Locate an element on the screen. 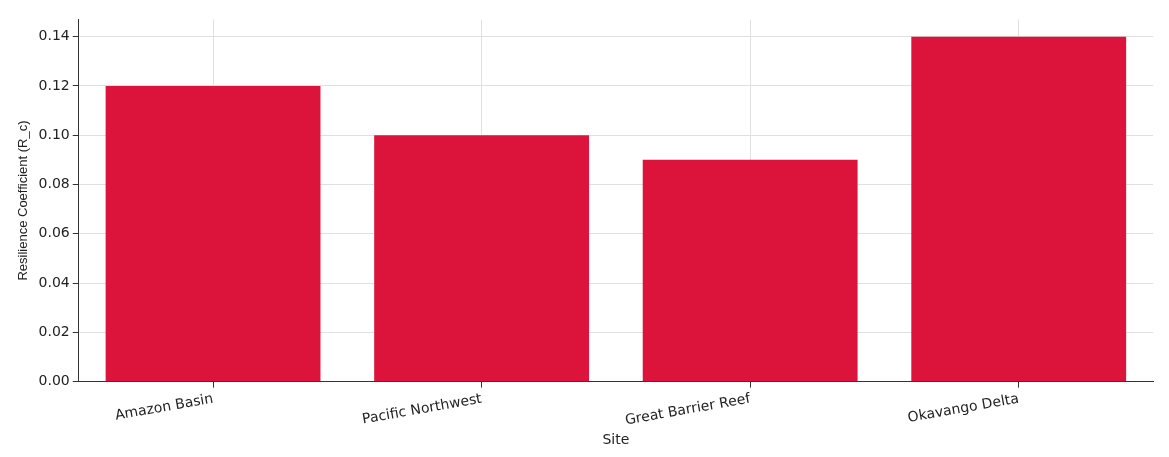 Image resolution: width=1169 pixels, height=457 pixels. y-tick-label: 0.10 is located at coordinates (54, 133).